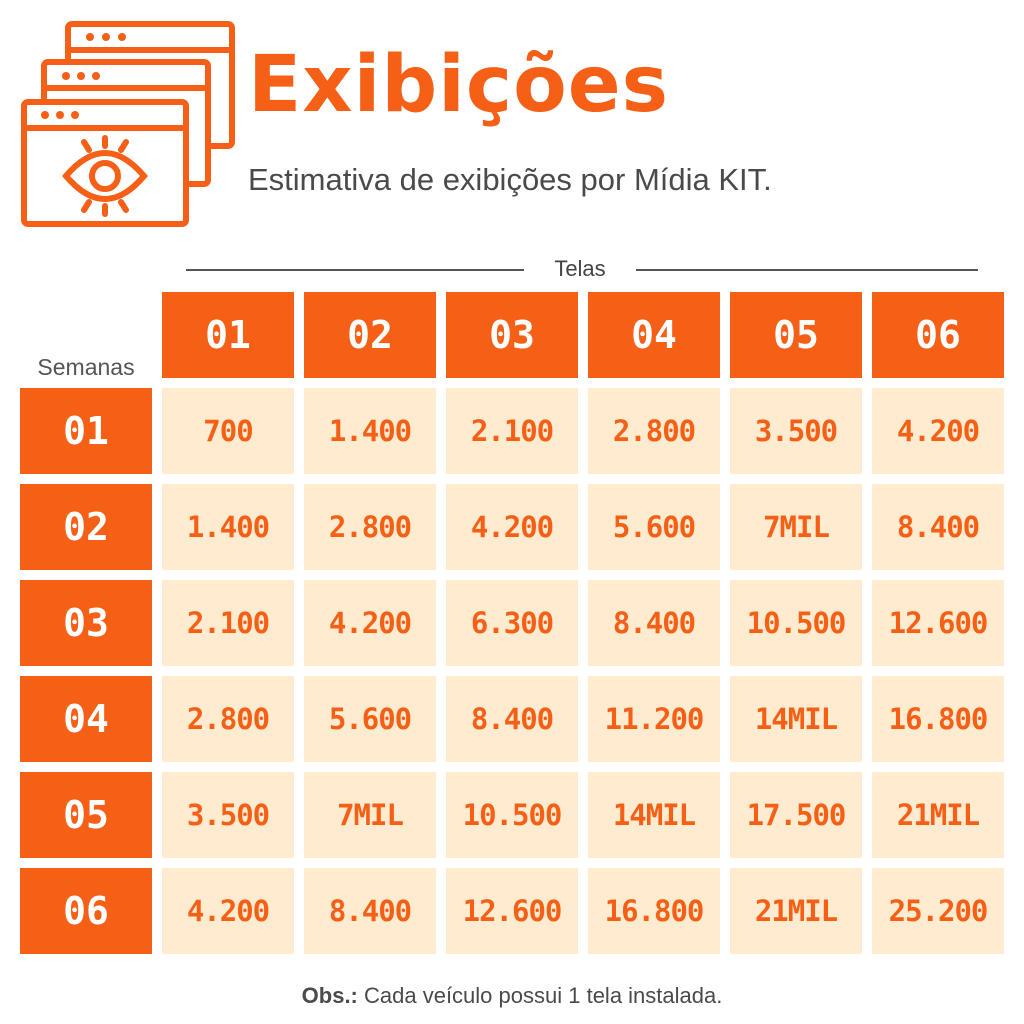  Describe the element at coordinates (86, 719) in the screenshot. I see `row-header: 04` at that location.